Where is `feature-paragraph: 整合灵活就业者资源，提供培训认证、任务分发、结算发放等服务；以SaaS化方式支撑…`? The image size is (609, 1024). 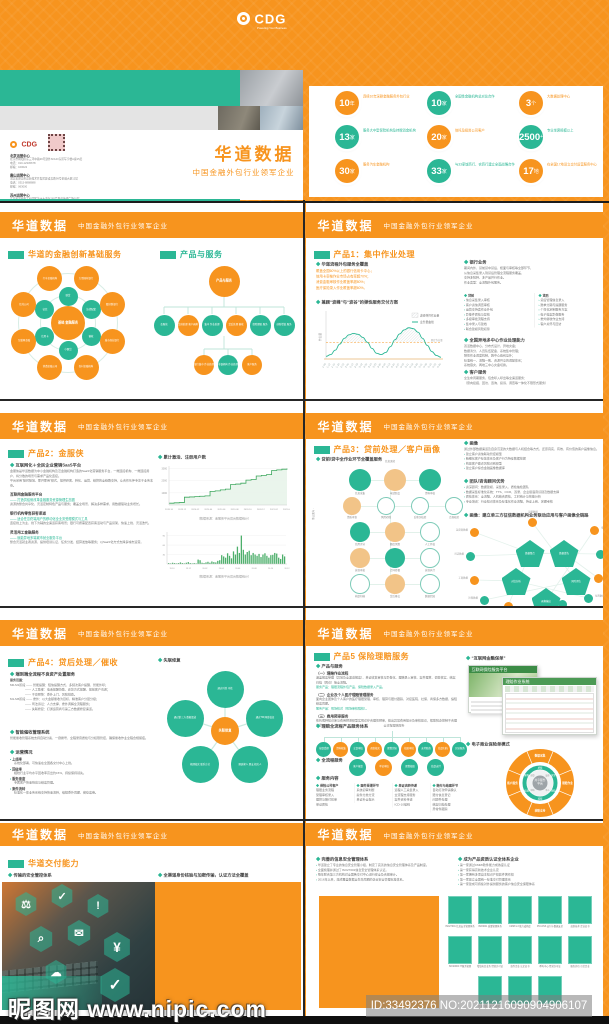 feature-paragraph: 整合灵活就业者资源，提供培训认证、任务分发、结算发放等服务；以SaaS化方式支撑… is located at coordinates (77, 542).